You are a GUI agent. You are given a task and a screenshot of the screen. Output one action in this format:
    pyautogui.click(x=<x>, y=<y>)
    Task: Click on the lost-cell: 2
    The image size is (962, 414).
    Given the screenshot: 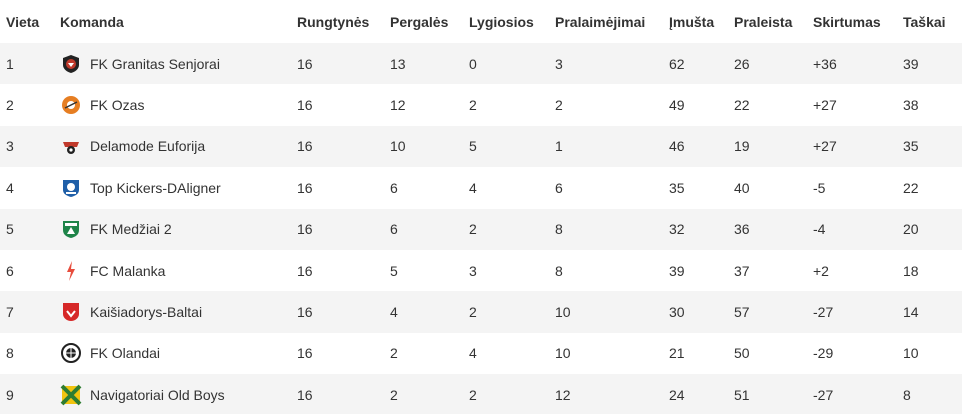 What is the action you would take?
    pyautogui.click(x=559, y=105)
    